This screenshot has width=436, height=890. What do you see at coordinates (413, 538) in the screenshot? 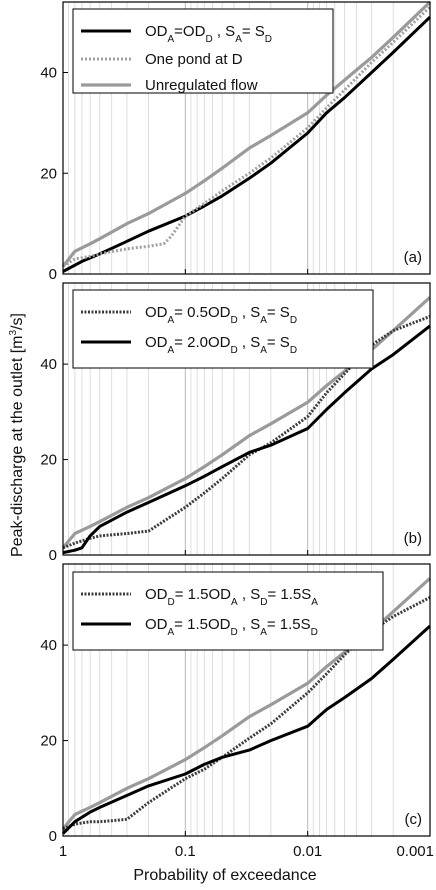
I see `panel-label: (b)` at bounding box center [413, 538].